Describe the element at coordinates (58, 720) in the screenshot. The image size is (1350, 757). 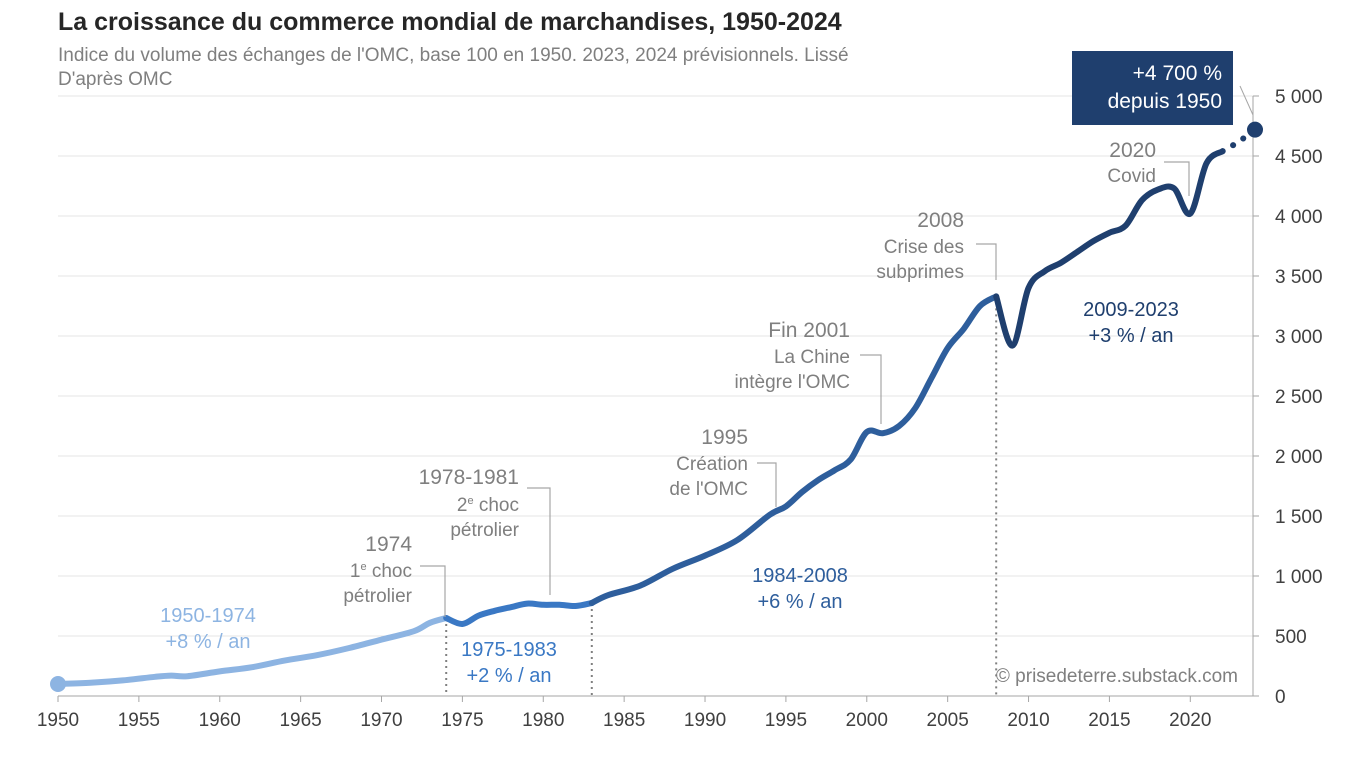
I see `x-tick-label: 1950` at that location.